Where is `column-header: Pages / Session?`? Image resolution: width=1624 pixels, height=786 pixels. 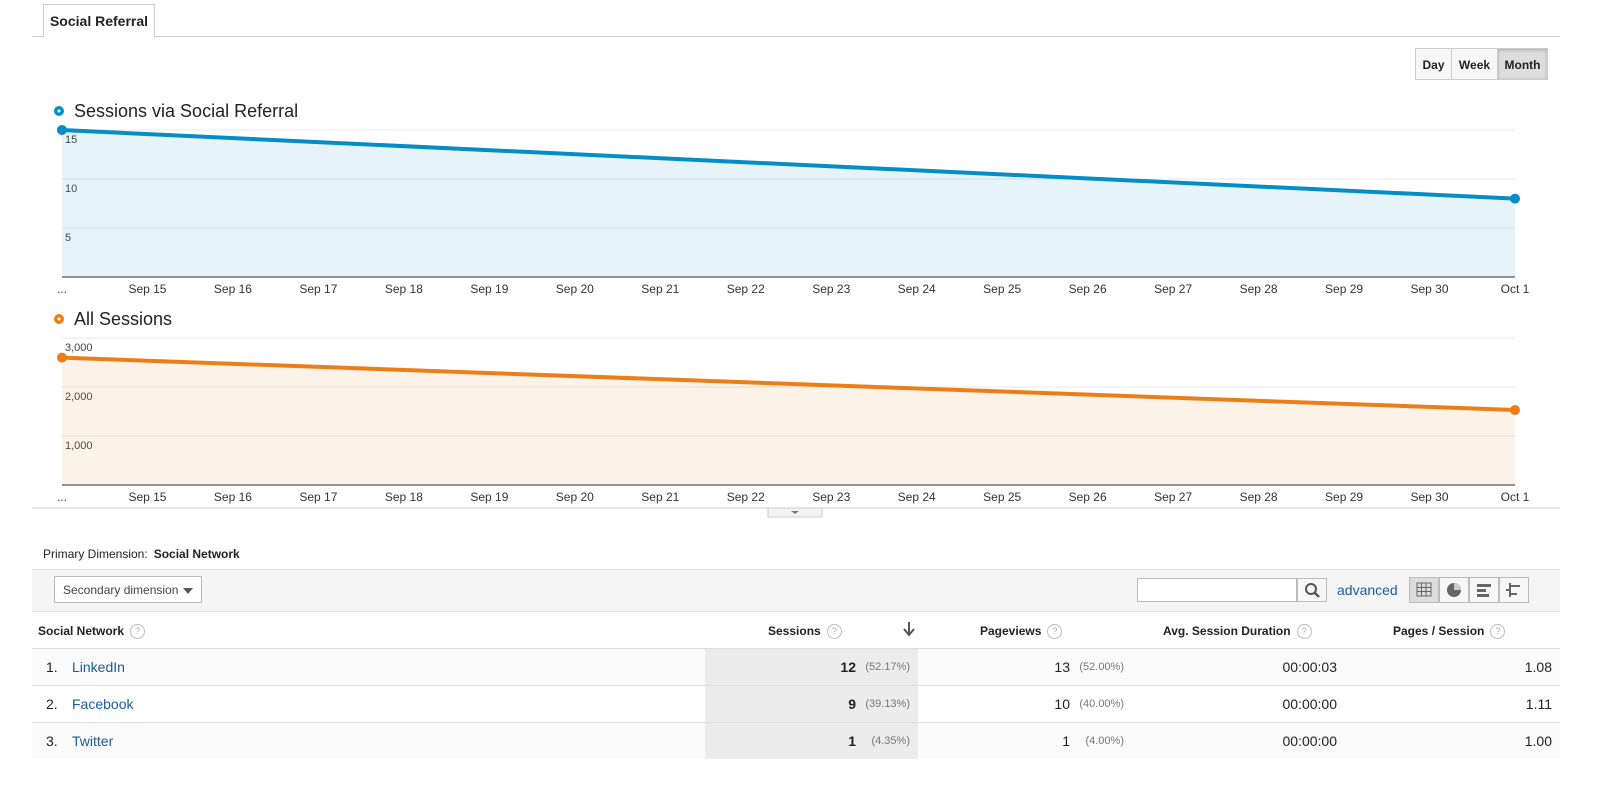 column-header: Pages / Session? is located at coordinates (1449, 632).